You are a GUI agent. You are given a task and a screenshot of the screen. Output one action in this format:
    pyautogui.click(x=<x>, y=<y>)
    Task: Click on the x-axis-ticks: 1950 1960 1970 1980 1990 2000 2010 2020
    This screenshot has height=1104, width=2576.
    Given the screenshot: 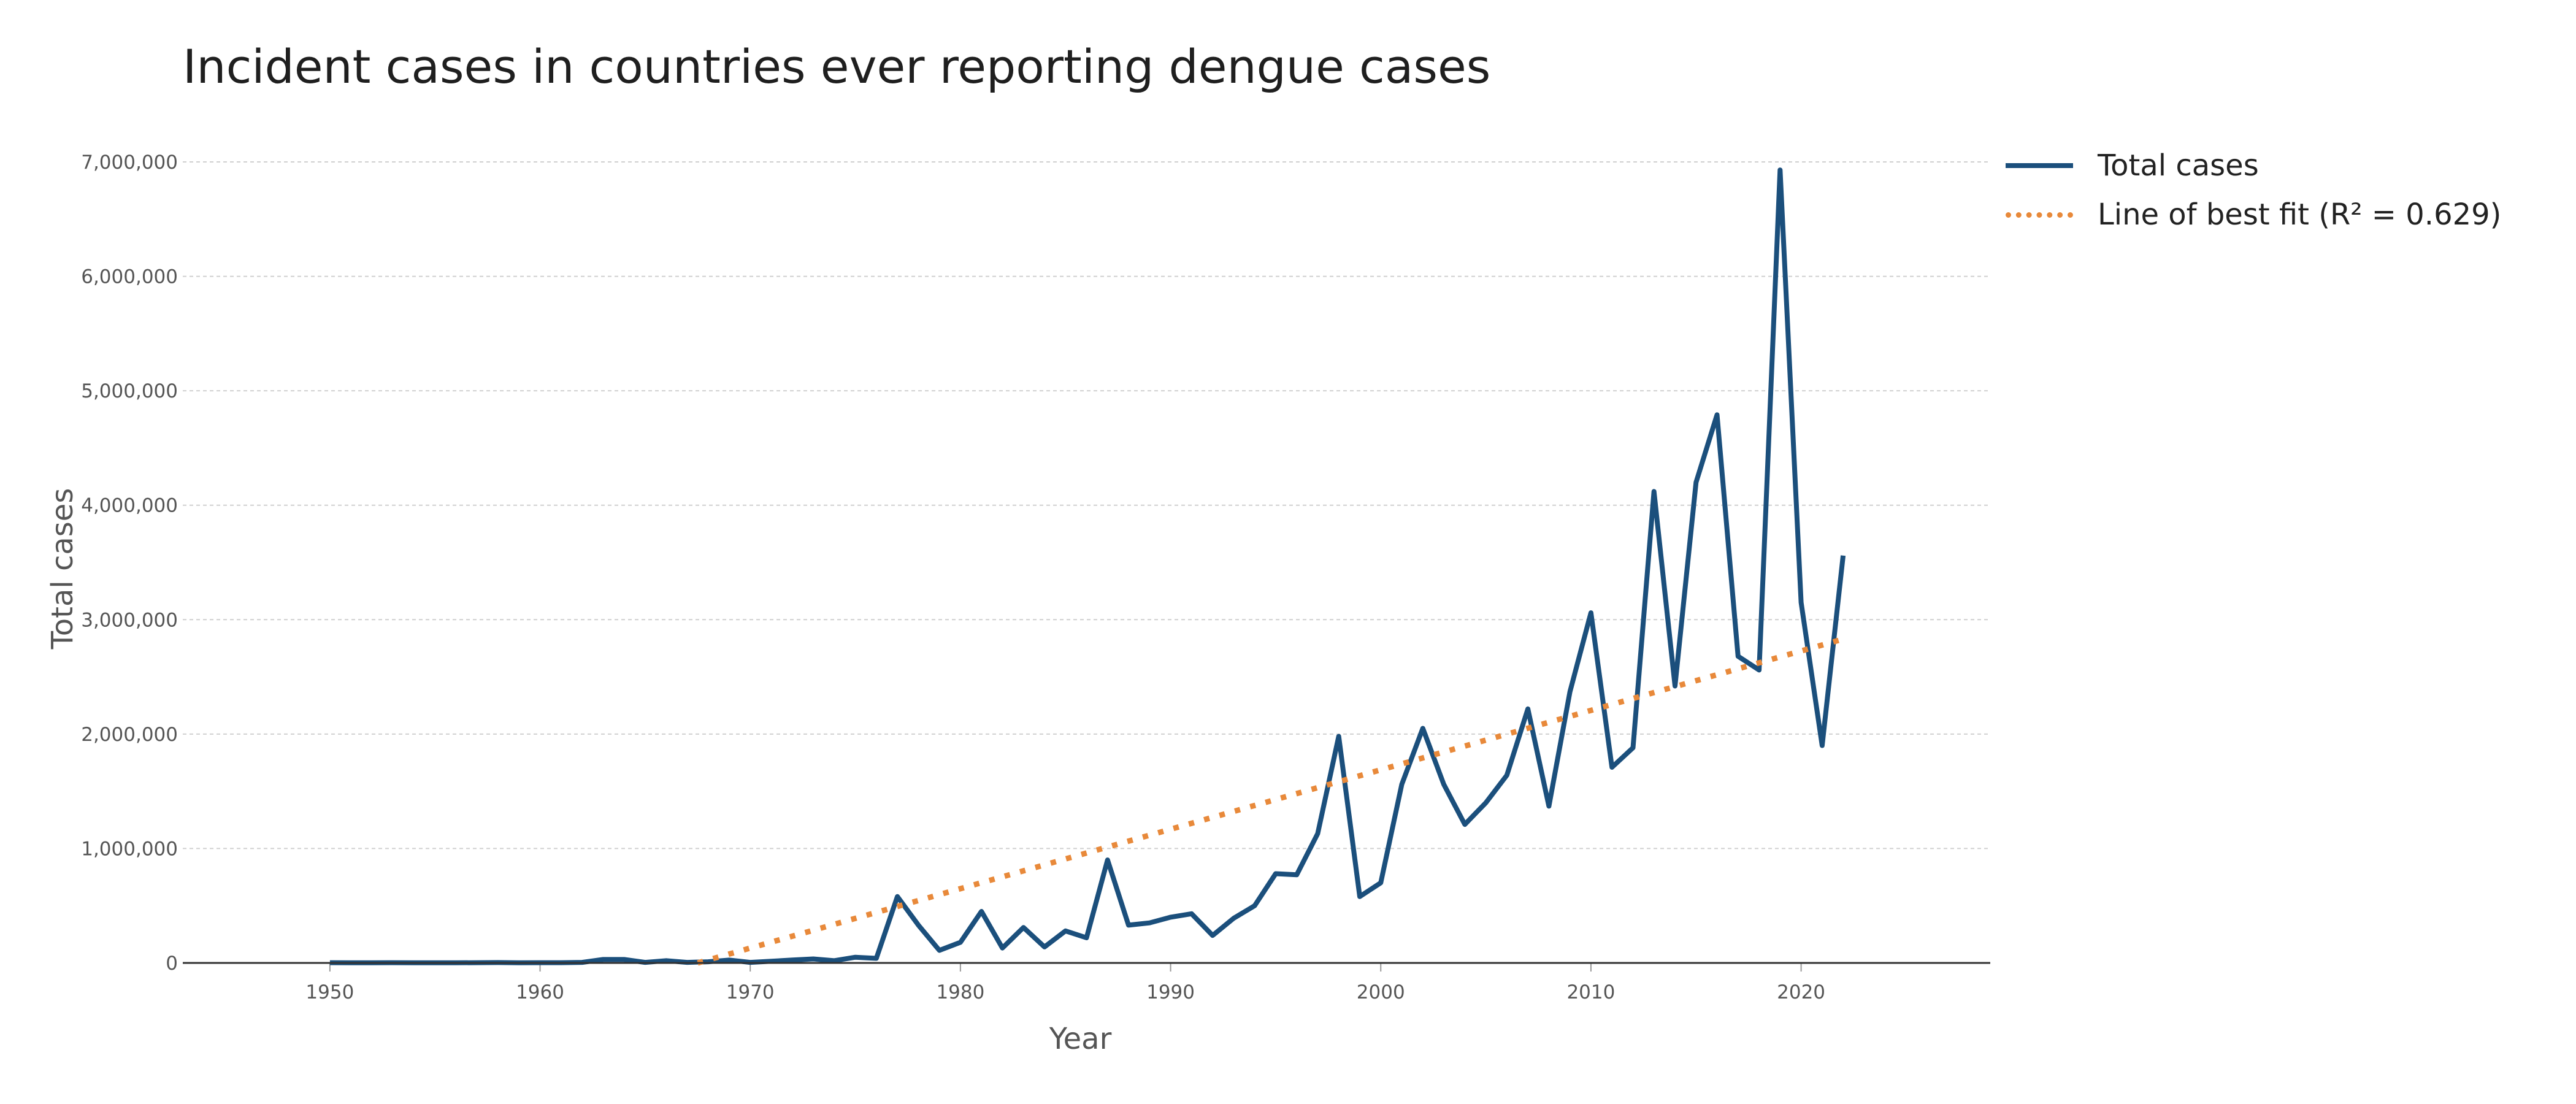 What is the action you would take?
    pyautogui.click(x=1065, y=983)
    